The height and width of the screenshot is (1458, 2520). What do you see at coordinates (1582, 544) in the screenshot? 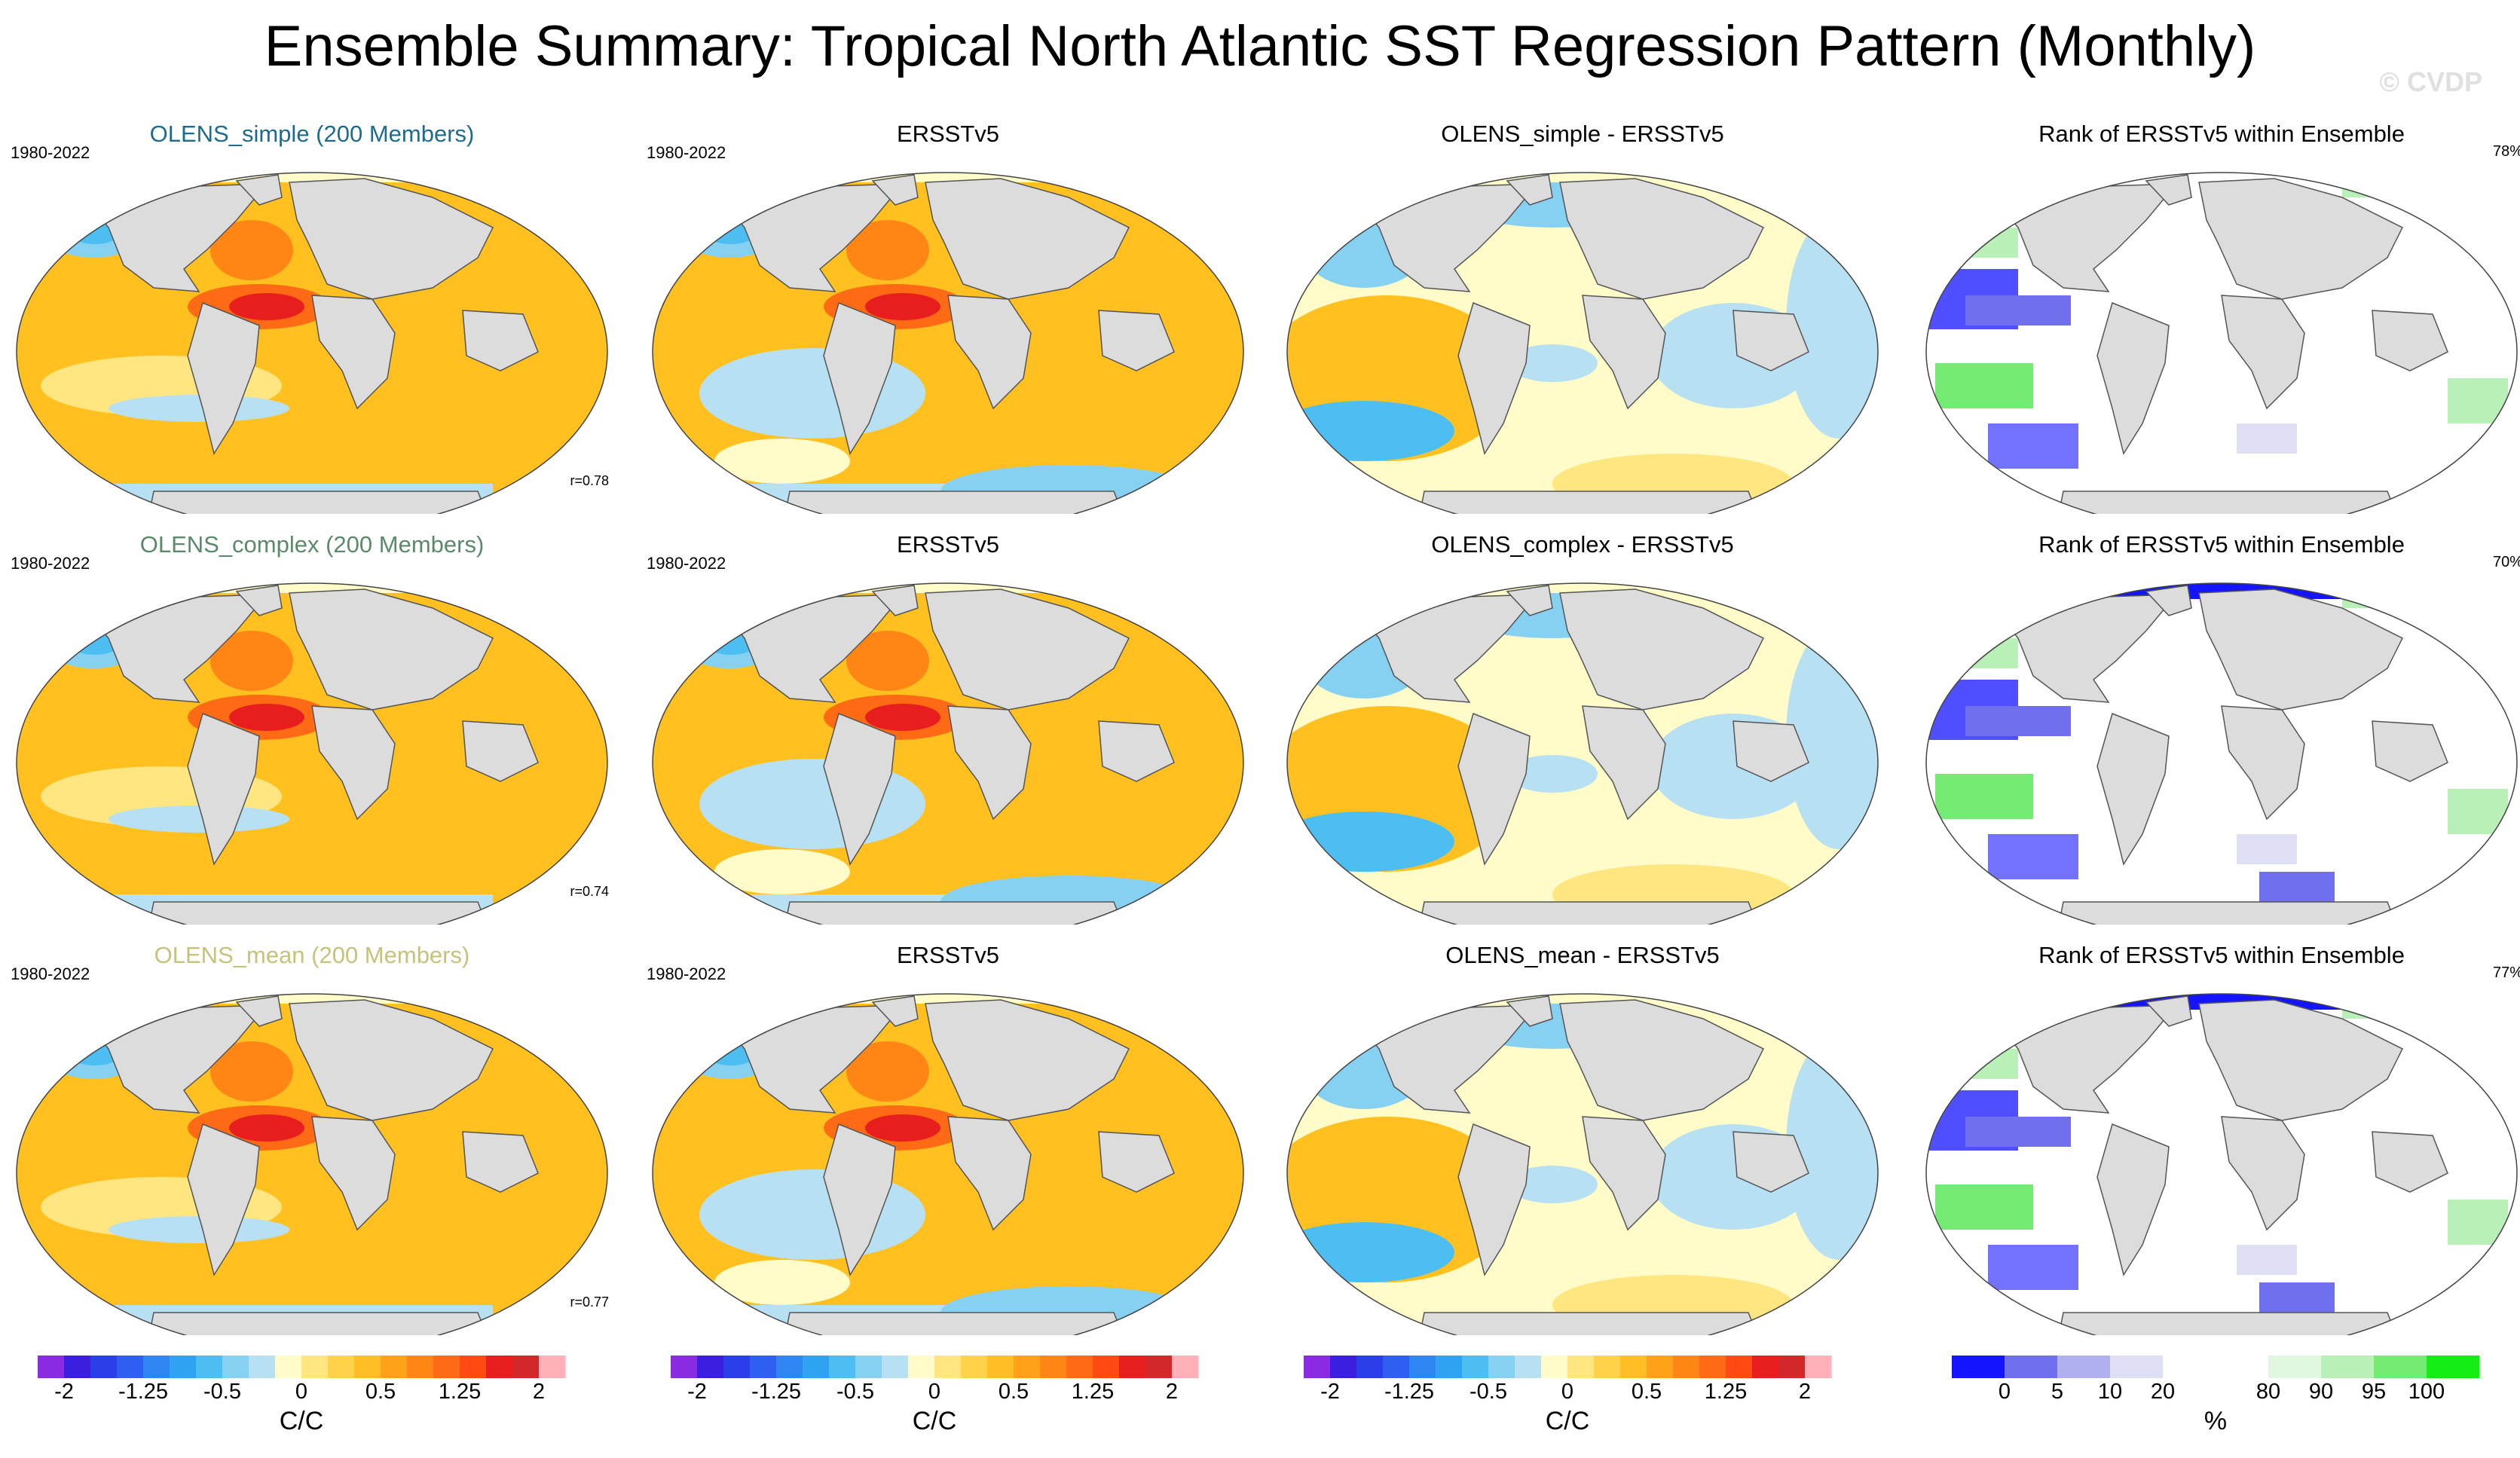
I see `diff-panel-title: OLENS_complex - ERSSTv5` at bounding box center [1582, 544].